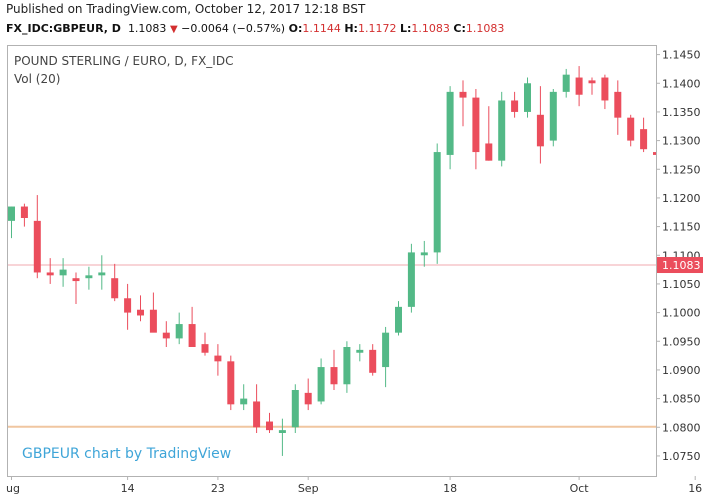  Describe the element at coordinates (681, 284) in the screenshot. I see `y-tick-label: 1.1050` at that location.